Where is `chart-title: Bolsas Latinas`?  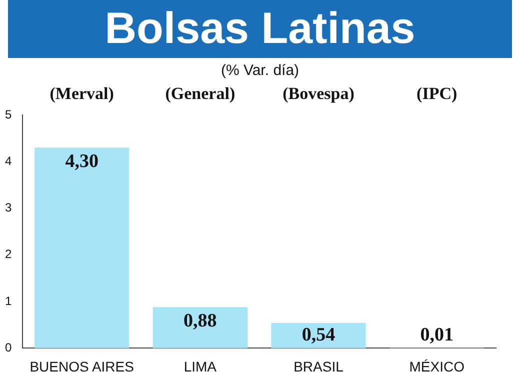 chart-title: Bolsas Latinas is located at coordinates (260, 29).